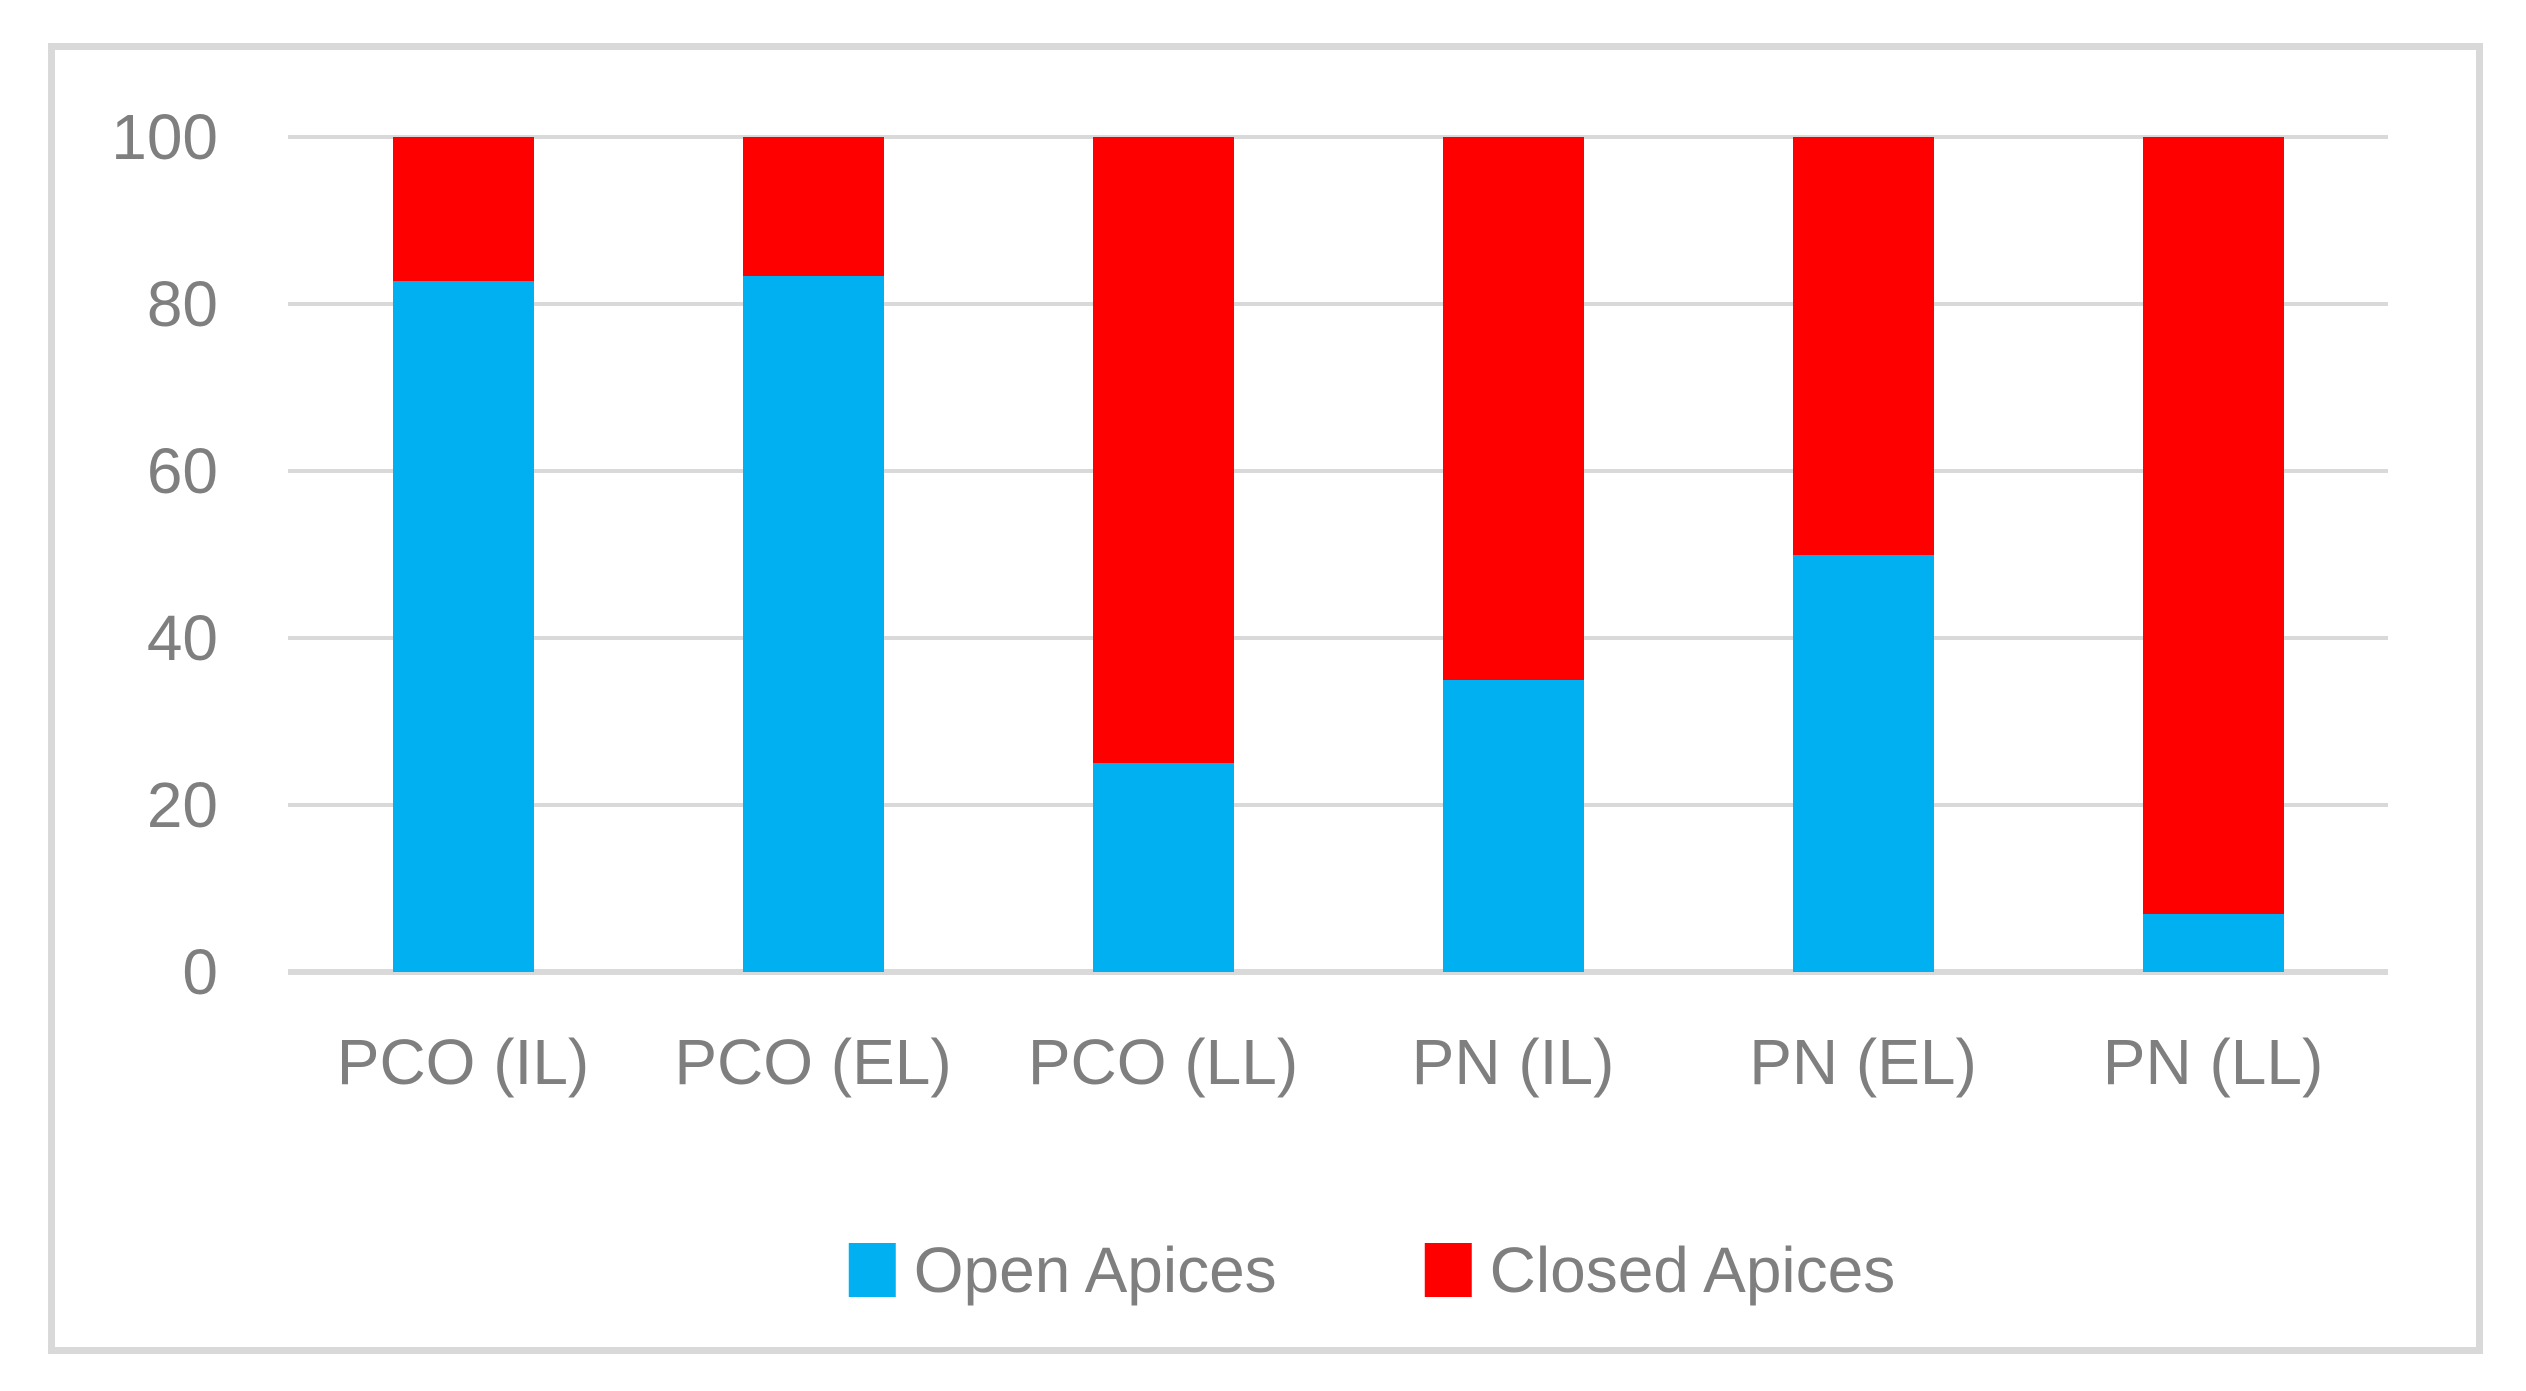 The width and height of the screenshot is (2526, 1391). Describe the element at coordinates (2213, 1062) in the screenshot. I see `x-category-label-PN (LL): PN (LL)` at that location.